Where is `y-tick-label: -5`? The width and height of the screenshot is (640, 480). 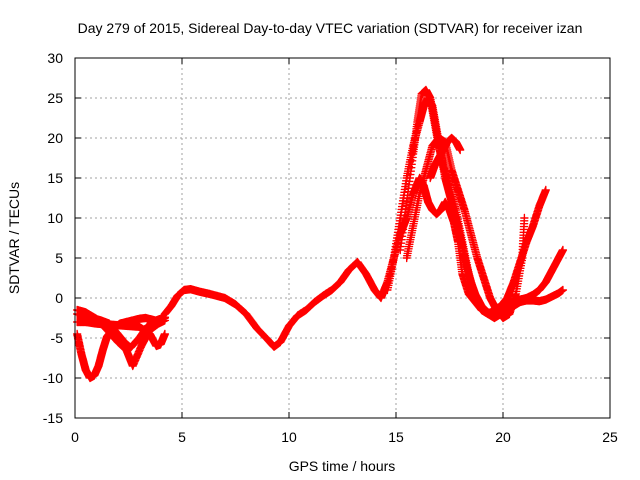
y-tick-label: -5 is located at coordinates (57, 338).